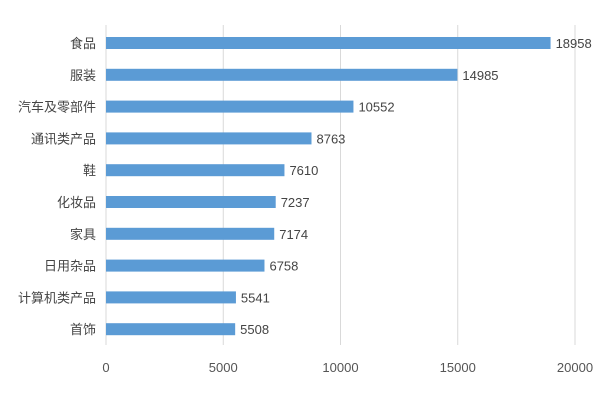 This screenshot has width=600, height=400. What do you see at coordinates (76, 203) in the screenshot?
I see `category-label: 化妆品` at bounding box center [76, 203].